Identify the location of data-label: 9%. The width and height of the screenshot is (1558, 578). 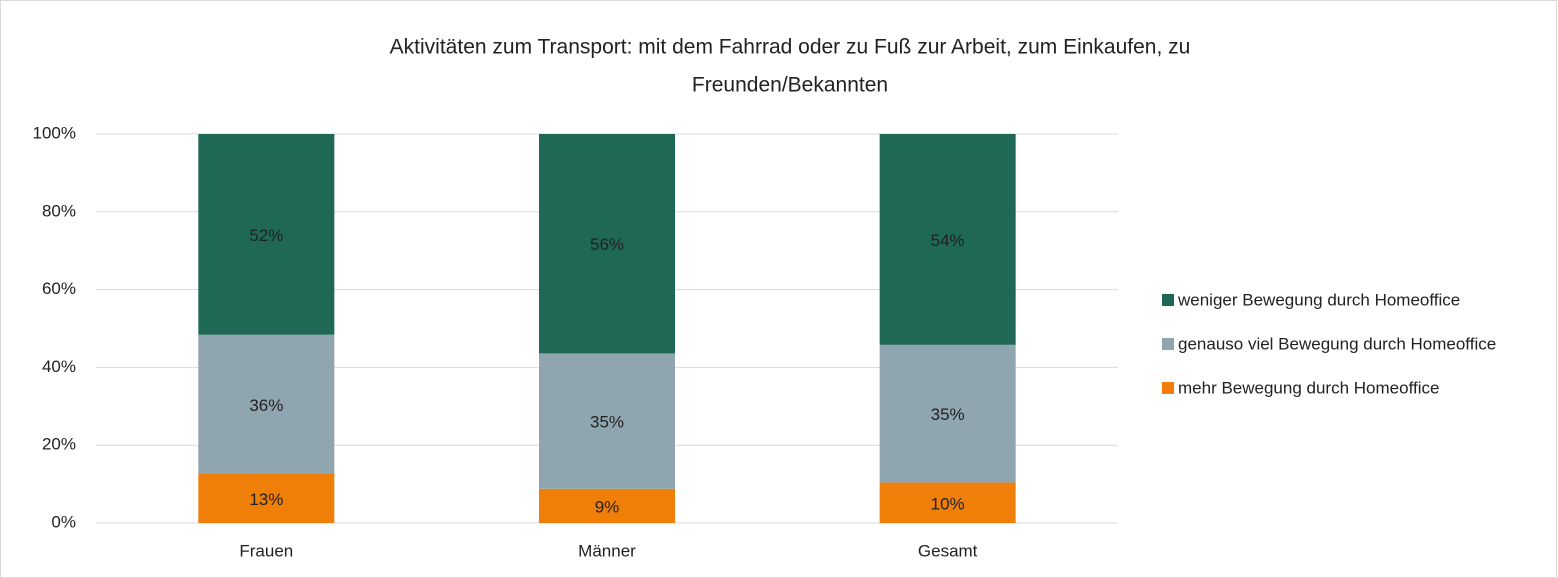
(607, 506).